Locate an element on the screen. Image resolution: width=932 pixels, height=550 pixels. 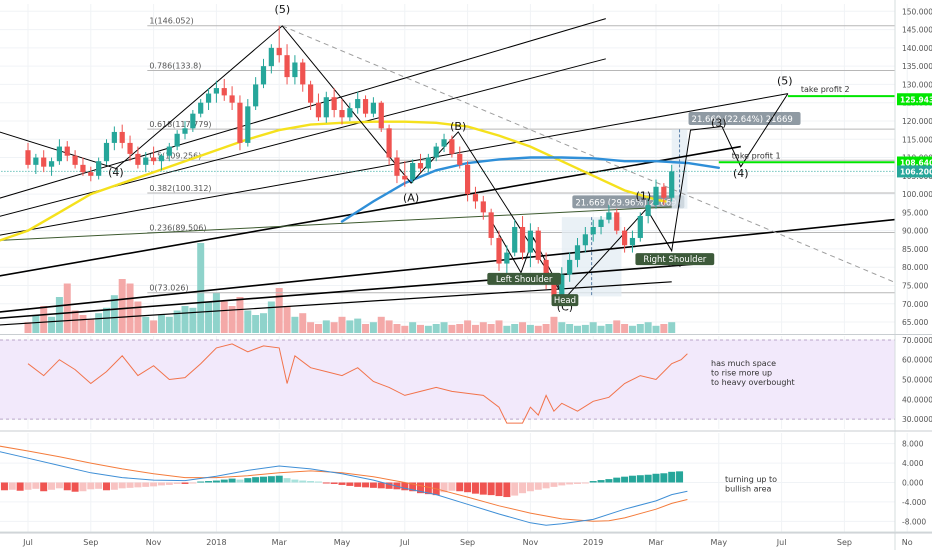
trend-line-neckline is located at coordinates (336, 223).